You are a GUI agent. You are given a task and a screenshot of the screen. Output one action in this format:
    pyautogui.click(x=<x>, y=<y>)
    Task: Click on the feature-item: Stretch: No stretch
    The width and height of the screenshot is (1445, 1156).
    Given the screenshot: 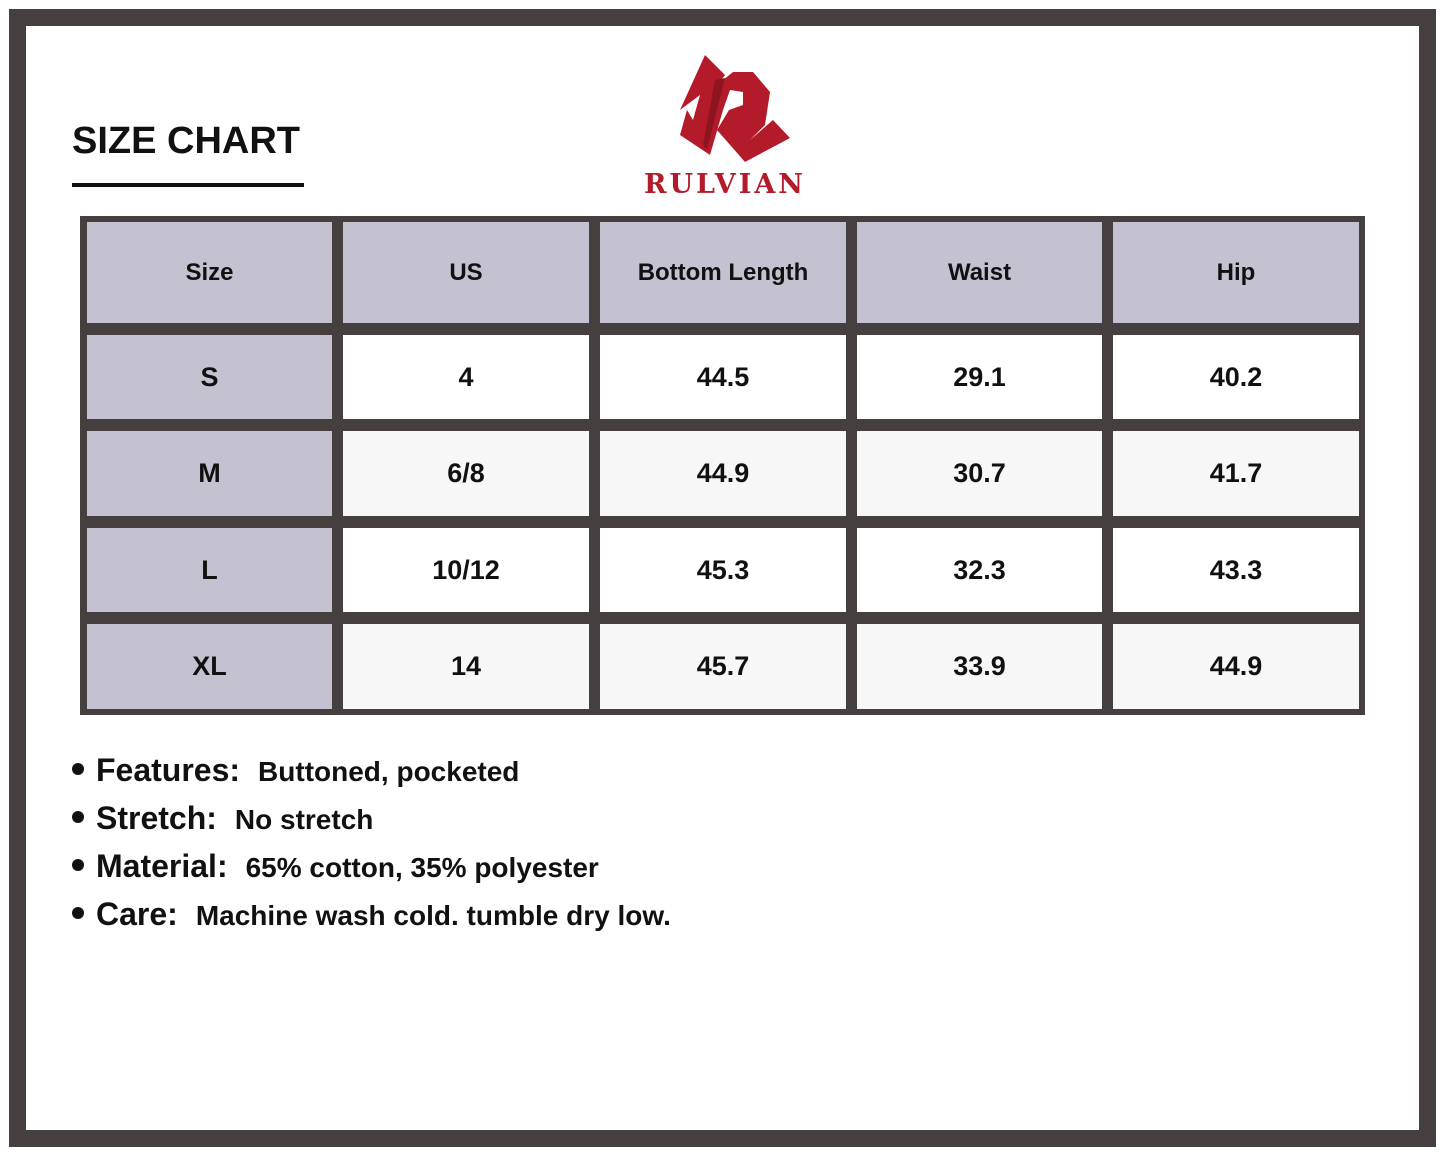 What is the action you would take?
    pyautogui.click(x=371, y=824)
    